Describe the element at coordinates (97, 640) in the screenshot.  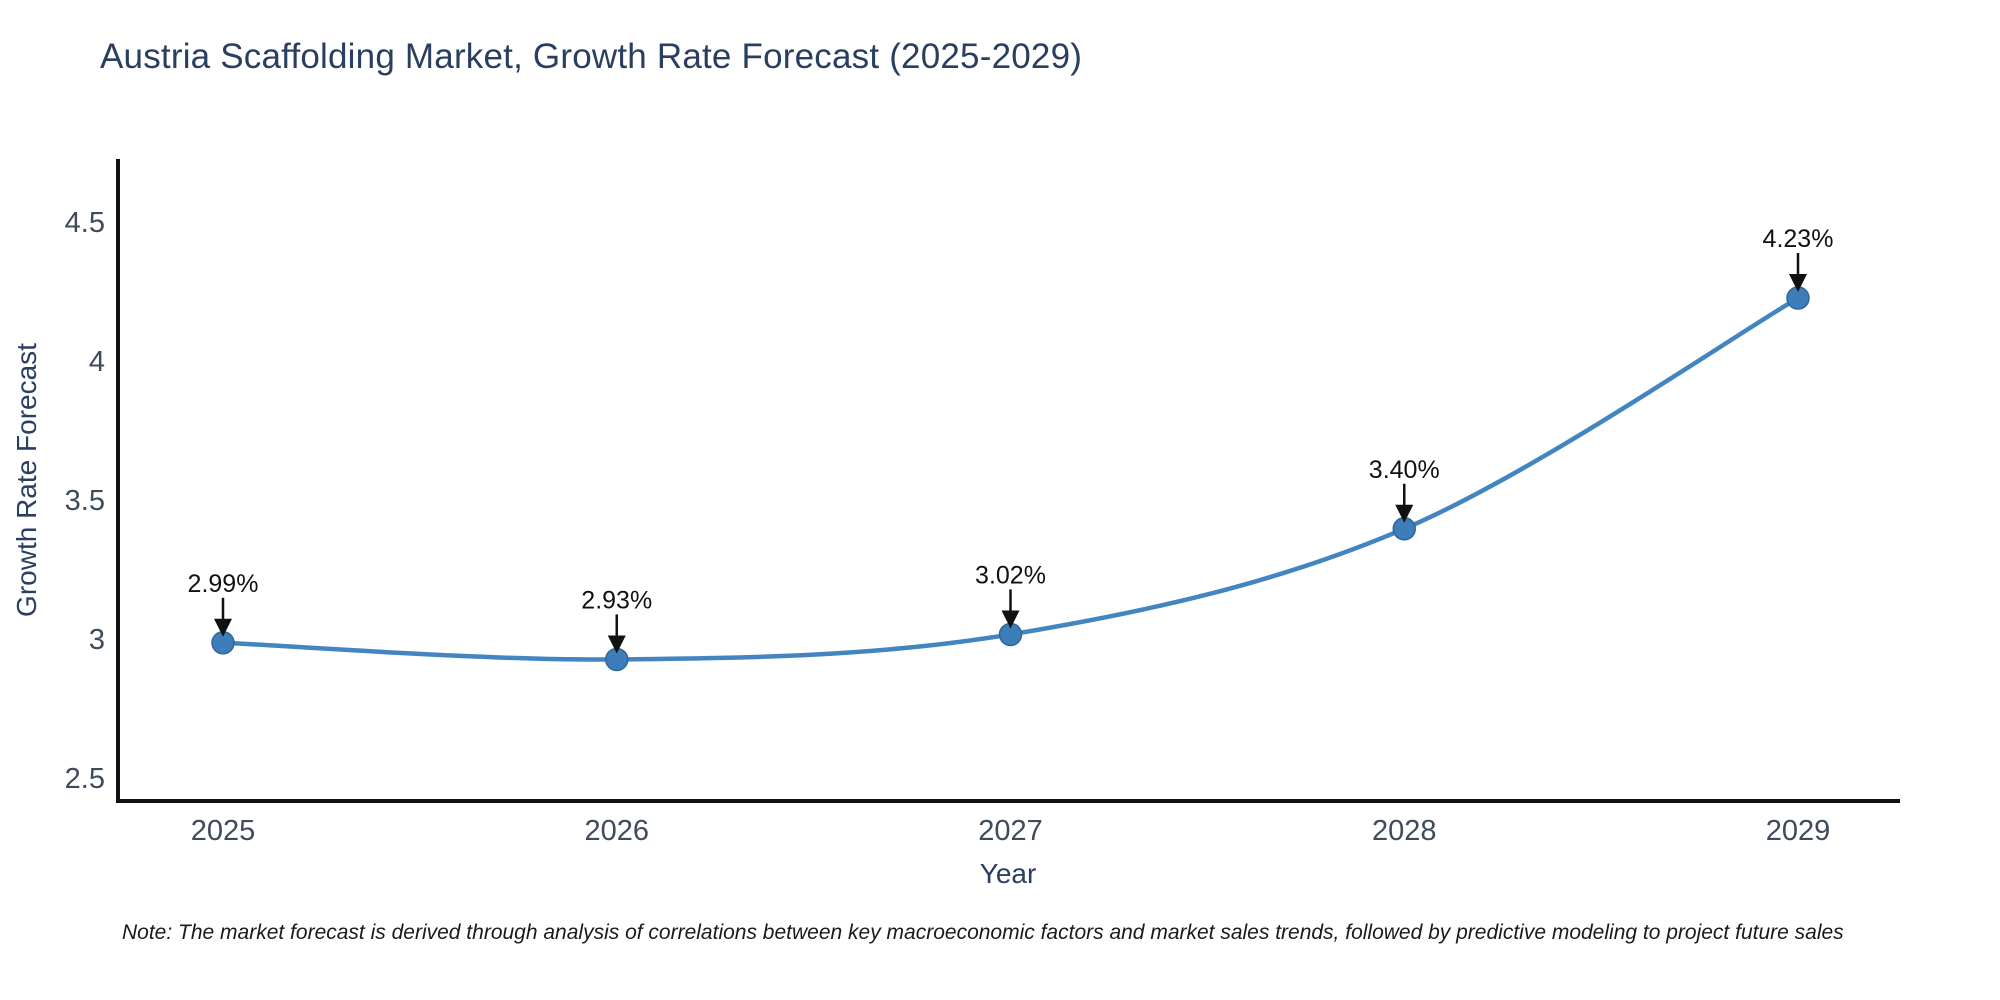
I see `y-tick-label: 3` at that location.